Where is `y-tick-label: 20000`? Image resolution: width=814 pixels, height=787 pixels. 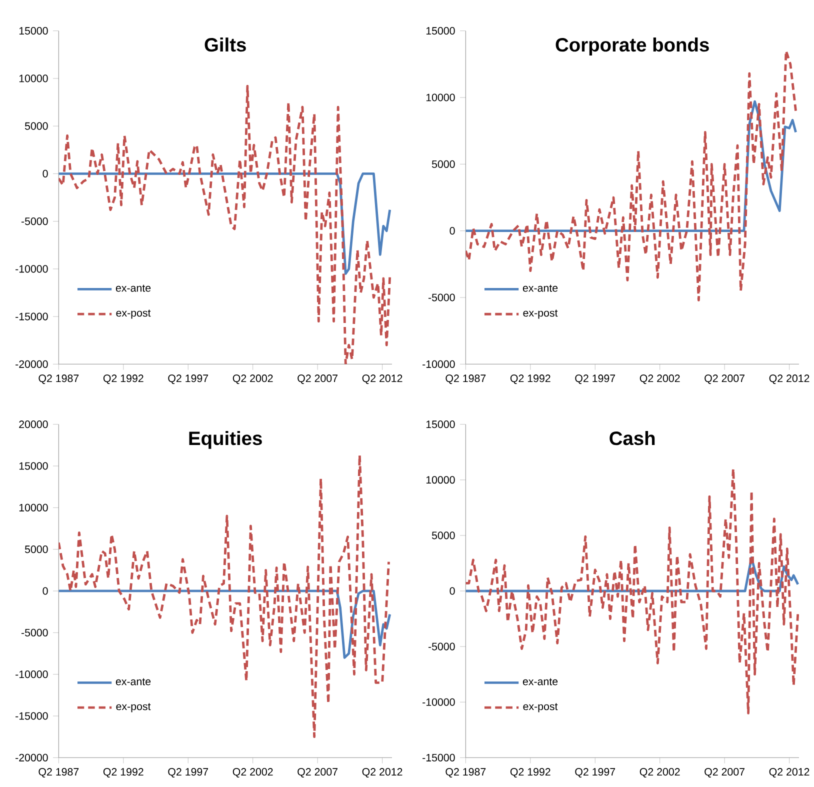
y-tick-label: 20000 is located at coordinates (33, 424).